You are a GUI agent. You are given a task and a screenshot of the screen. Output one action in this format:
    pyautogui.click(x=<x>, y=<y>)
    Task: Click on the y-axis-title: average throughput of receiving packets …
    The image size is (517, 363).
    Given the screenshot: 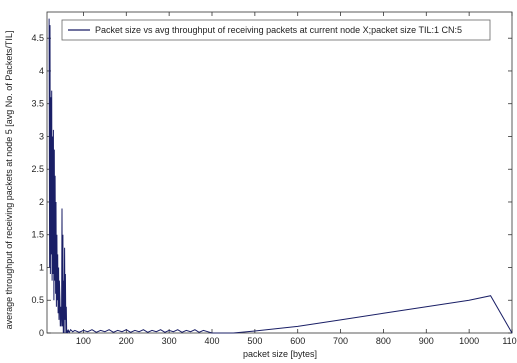 What is the action you would take?
    pyautogui.click(x=9, y=180)
    